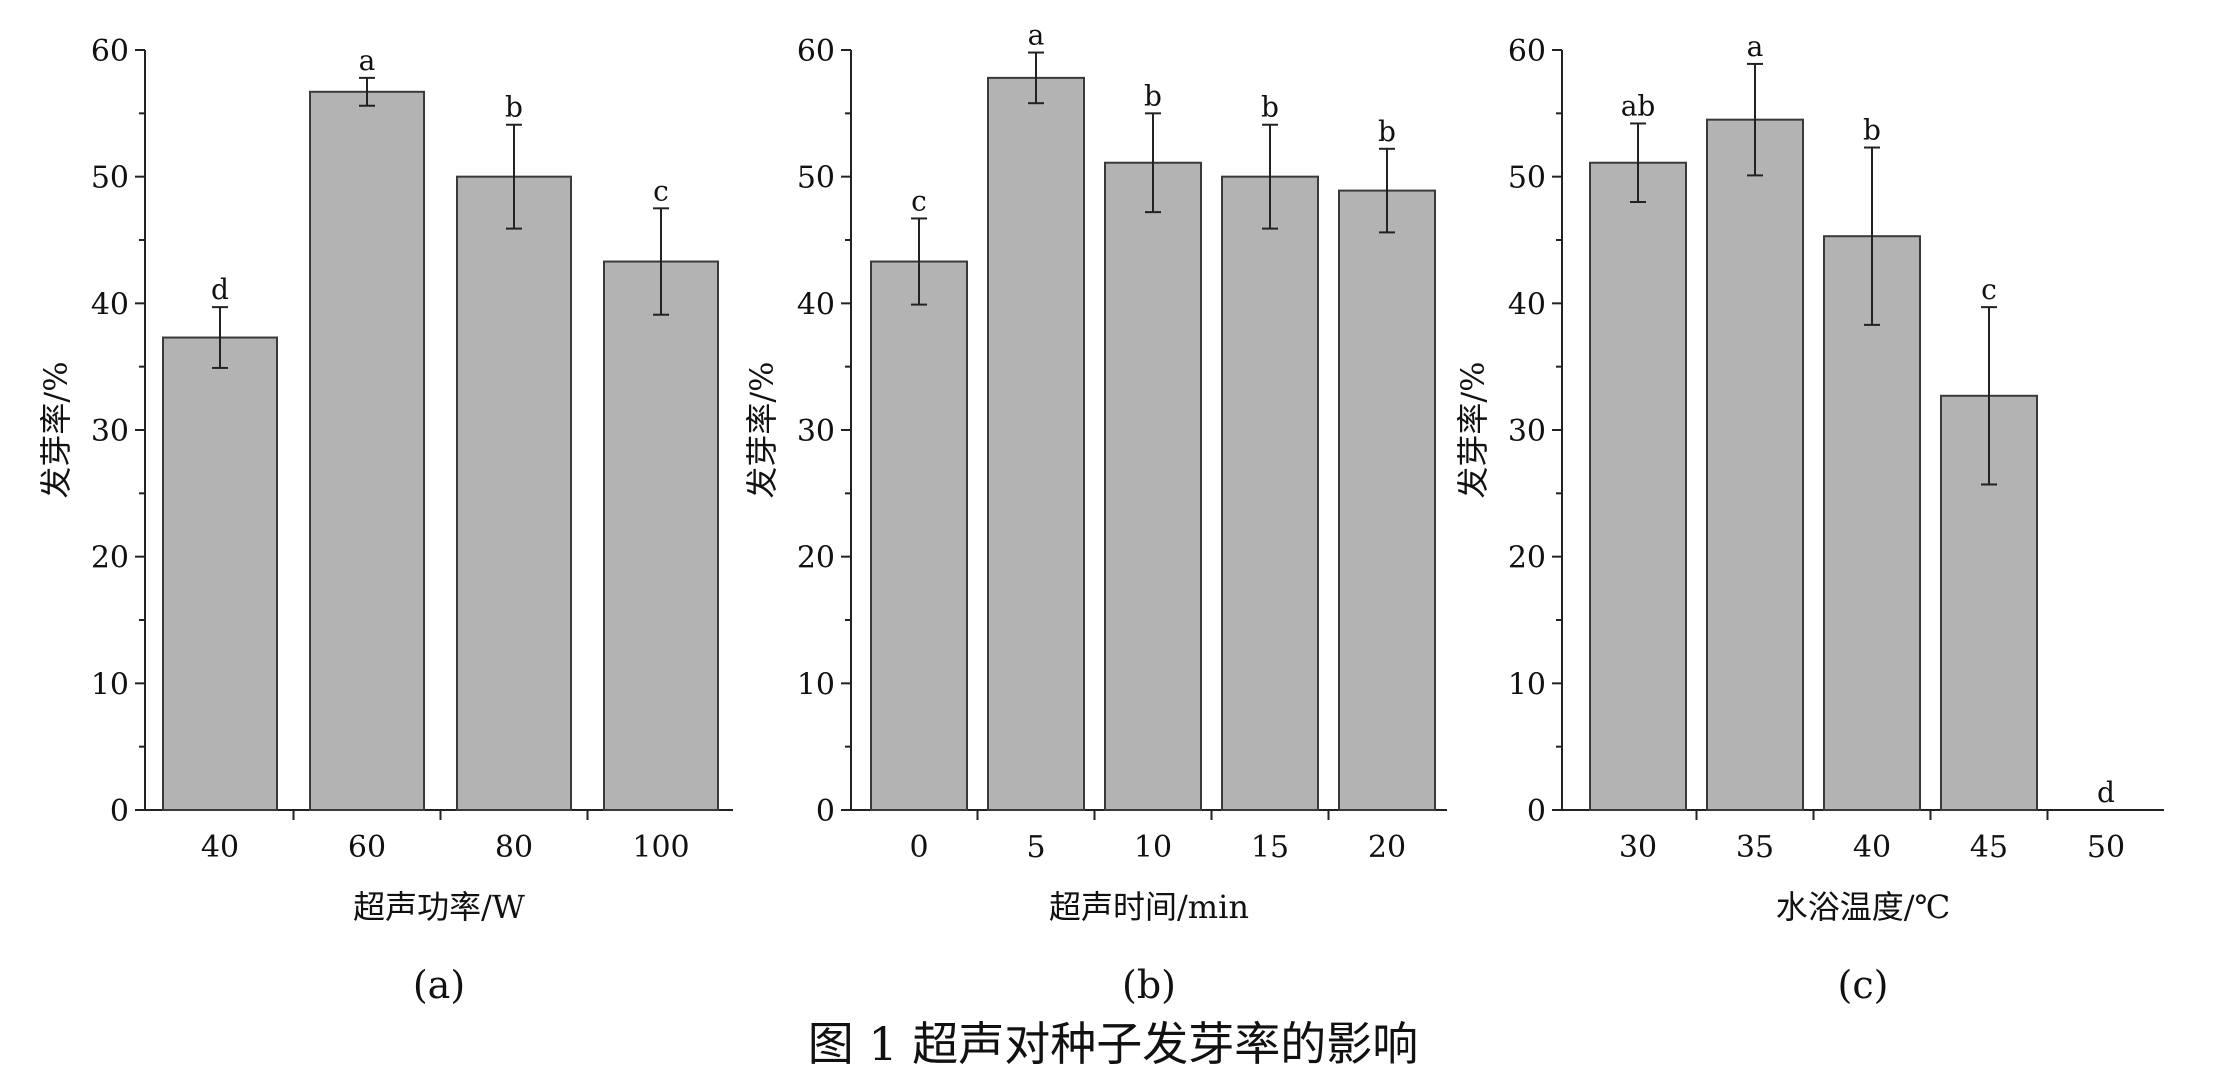 This screenshot has width=2226, height=1086. What do you see at coordinates (1035, 847) in the screenshot?
I see `x-tick-label: 5` at bounding box center [1035, 847].